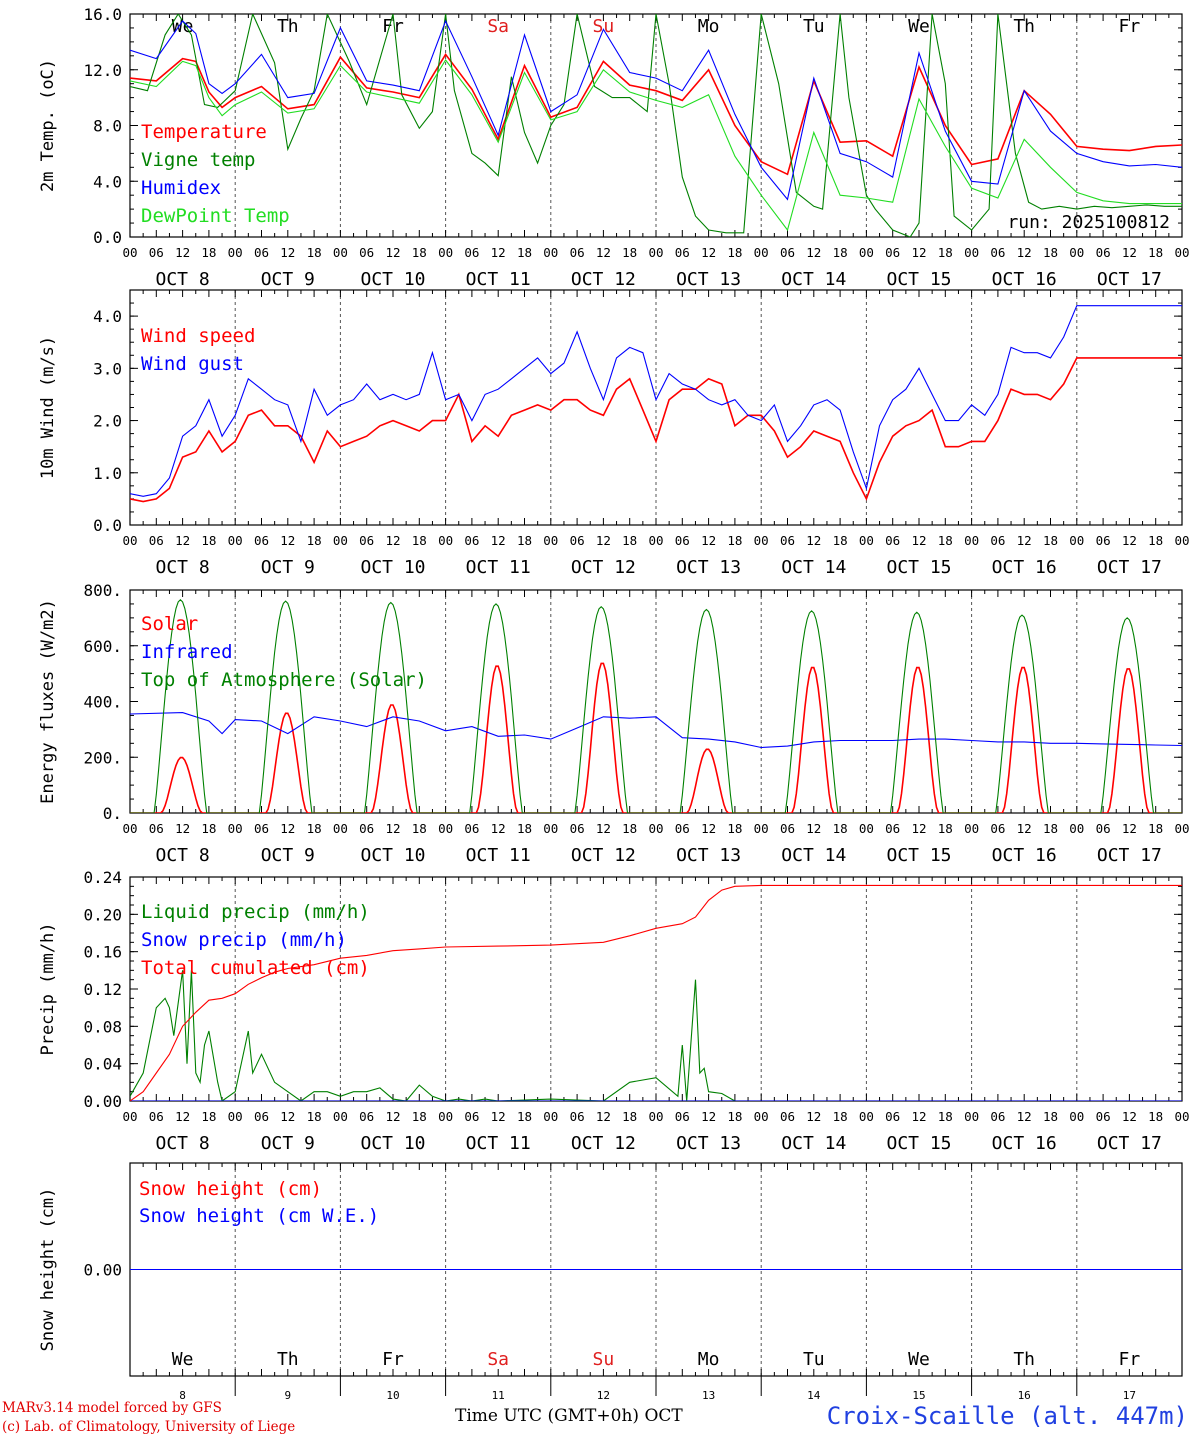 The width and height of the screenshot is (1194, 1440). I want to click on y-tick-label: 1.0, so click(107, 473).